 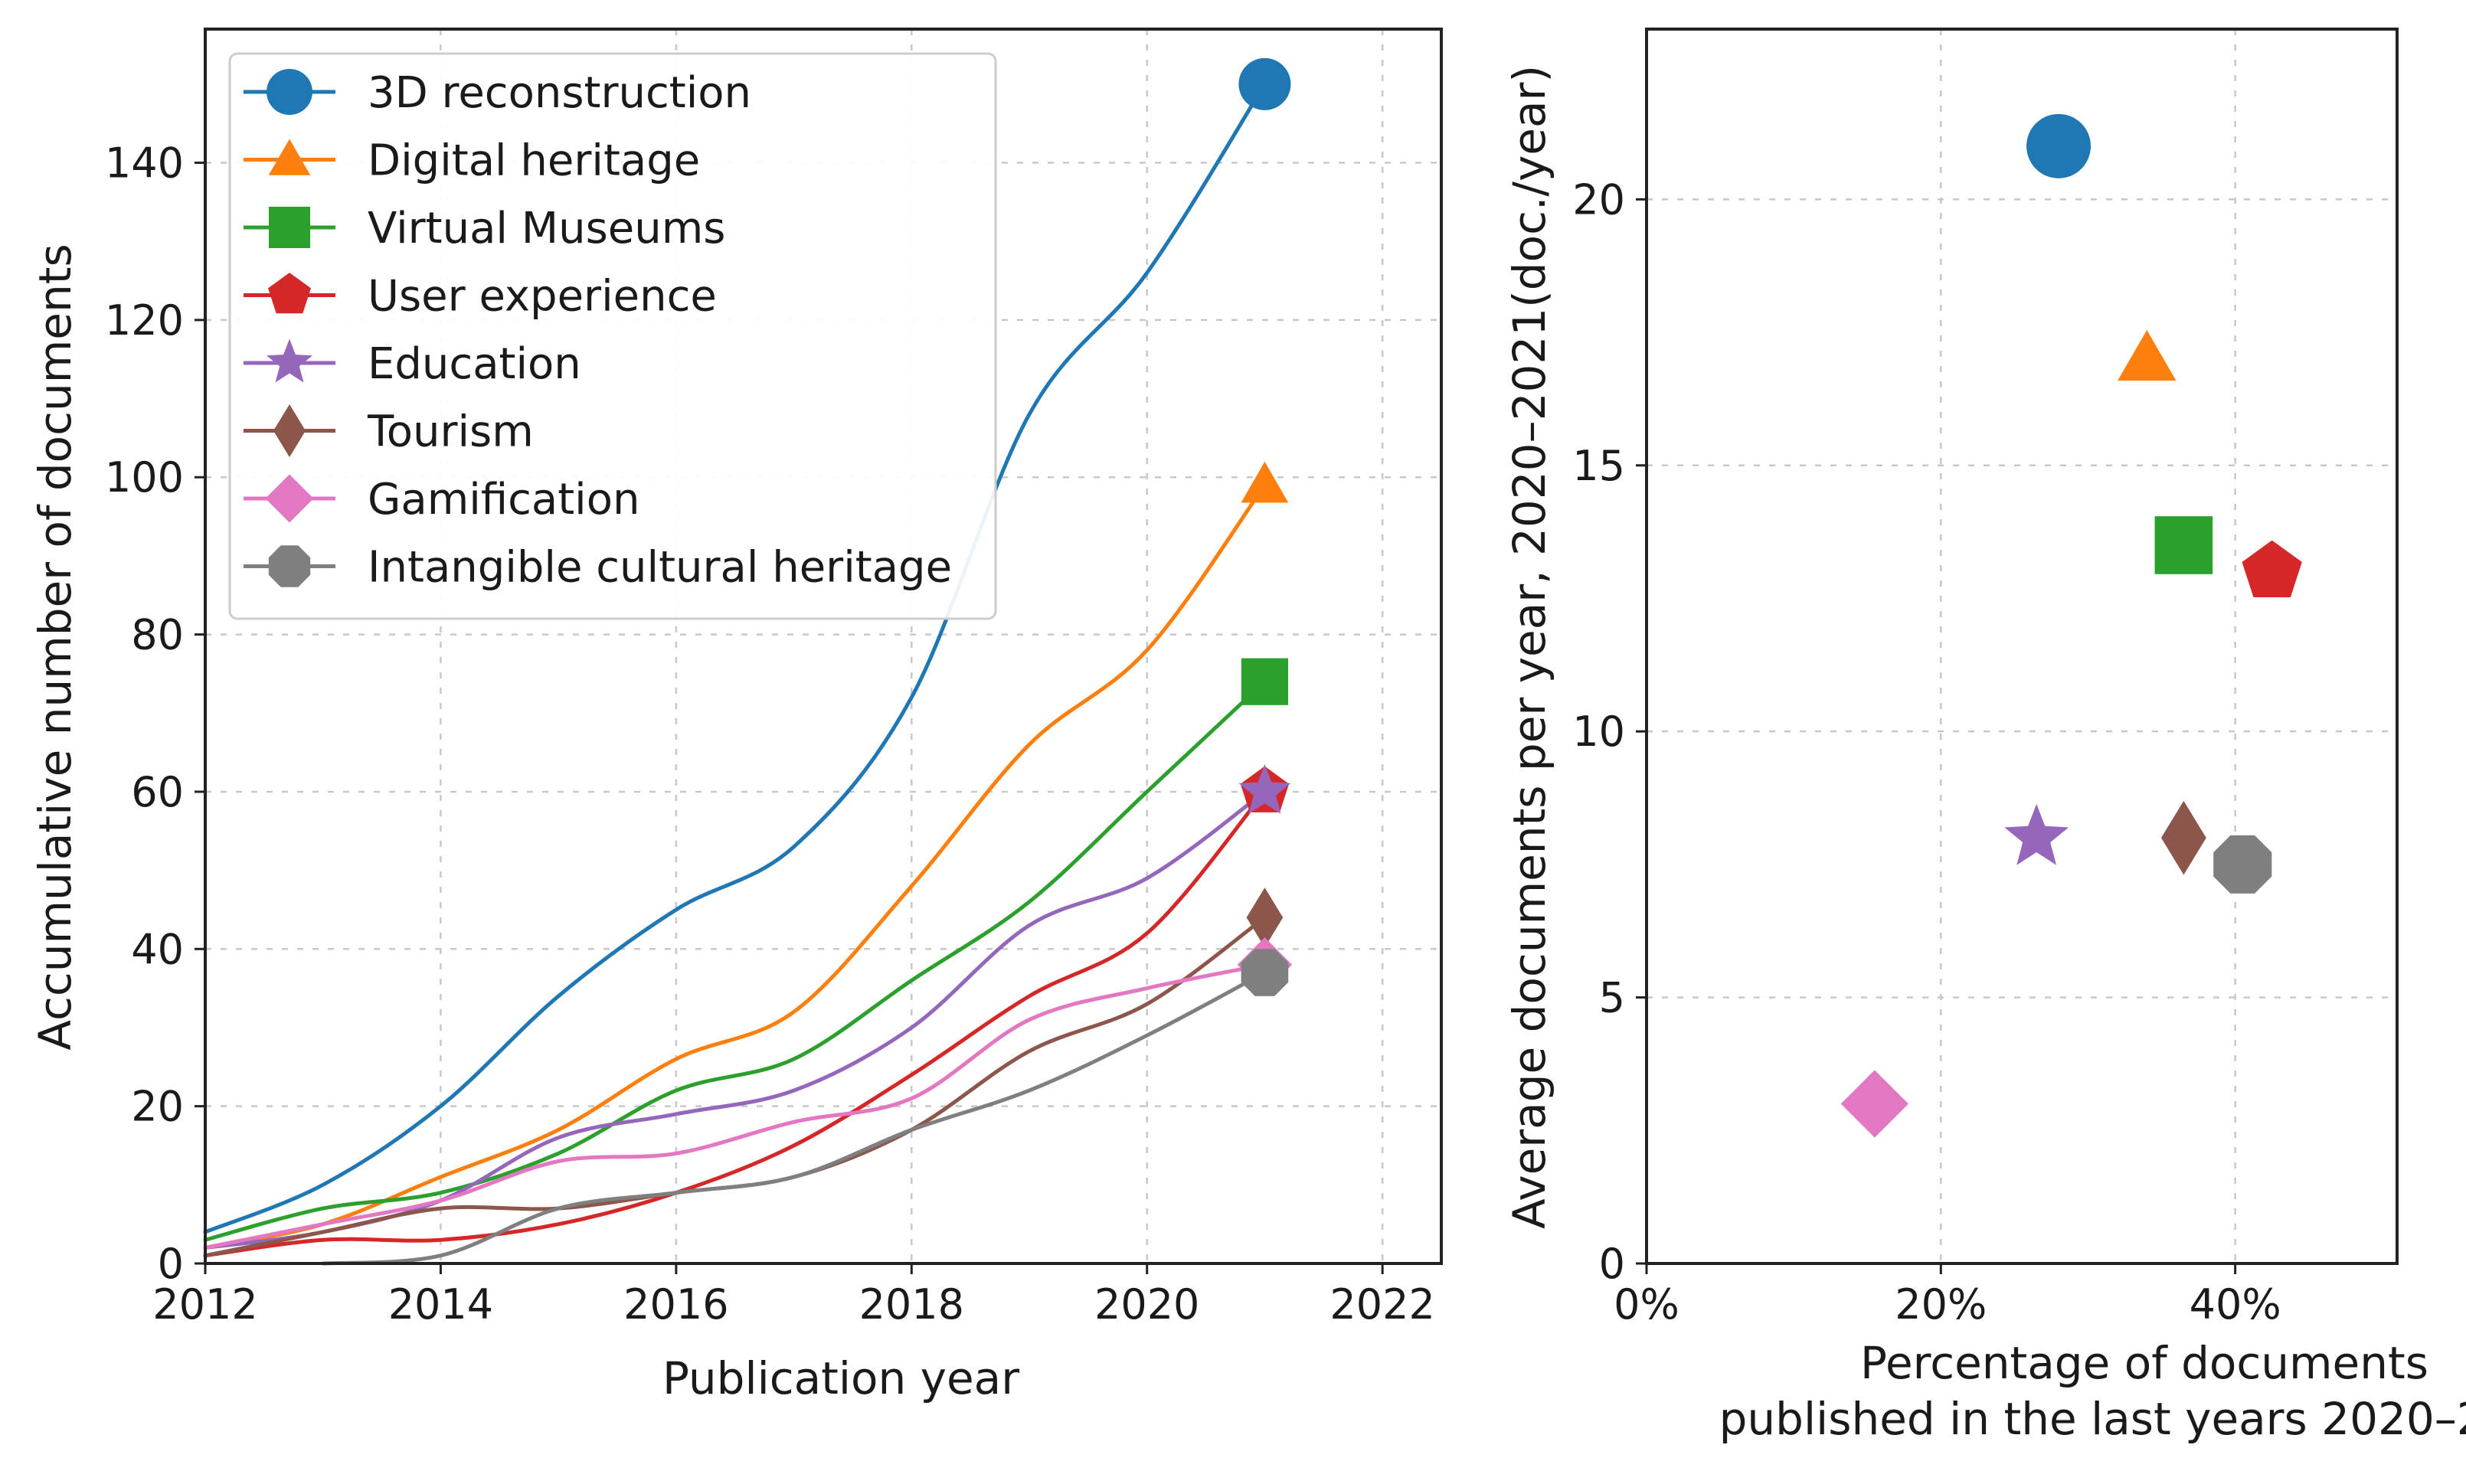 What do you see at coordinates (1599, 199) in the screenshot?
I see `right-y-tick-label: 20` at bounding box center [1599, 199].